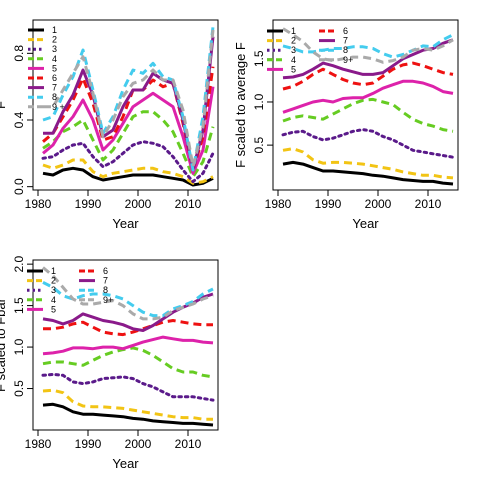 This screenshot has height=480, width=480. Describe the element at coordinates (19, 186) in the screenshot. I see `y-tick-label: 0.0` at that location.